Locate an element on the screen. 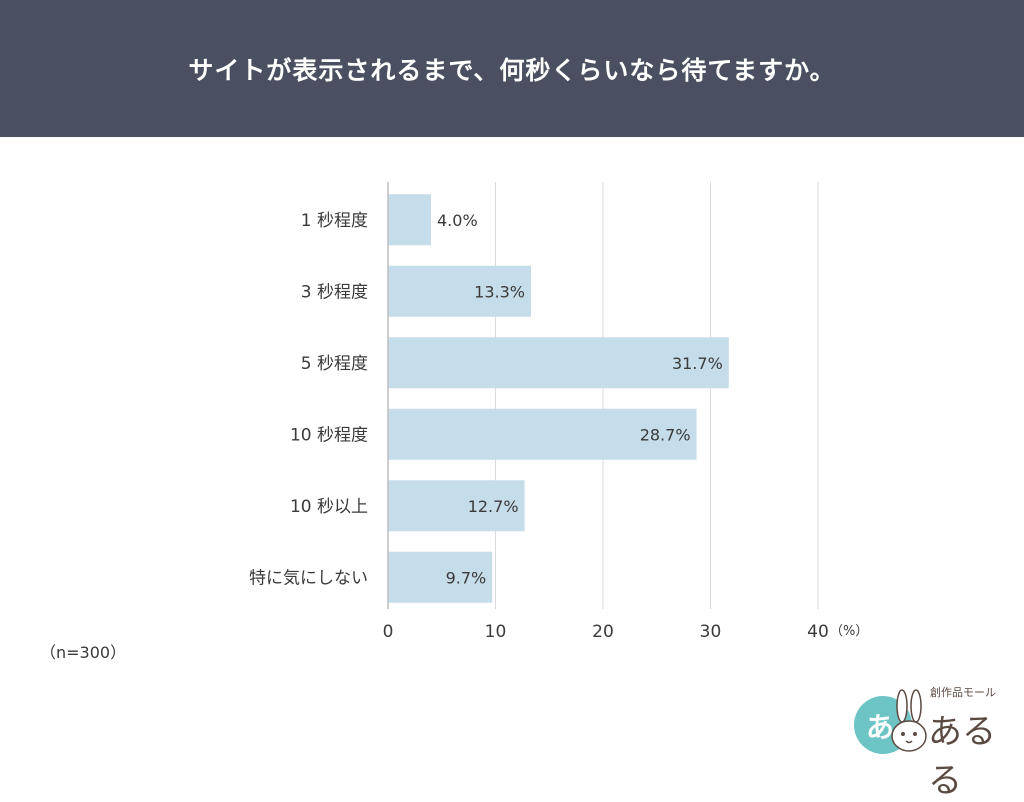 This screenshot has width=1024, height=802. category-label: 特に気にしない is located at coordinates (308, 578).